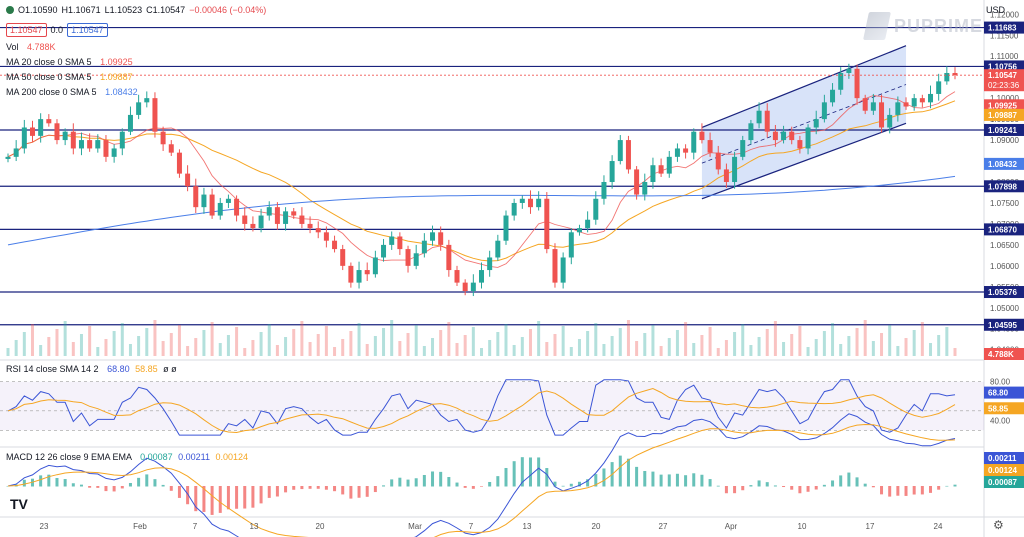 The image size is (1024, 537). I want to click on time-tick-label: Mar, so click(415, 526).